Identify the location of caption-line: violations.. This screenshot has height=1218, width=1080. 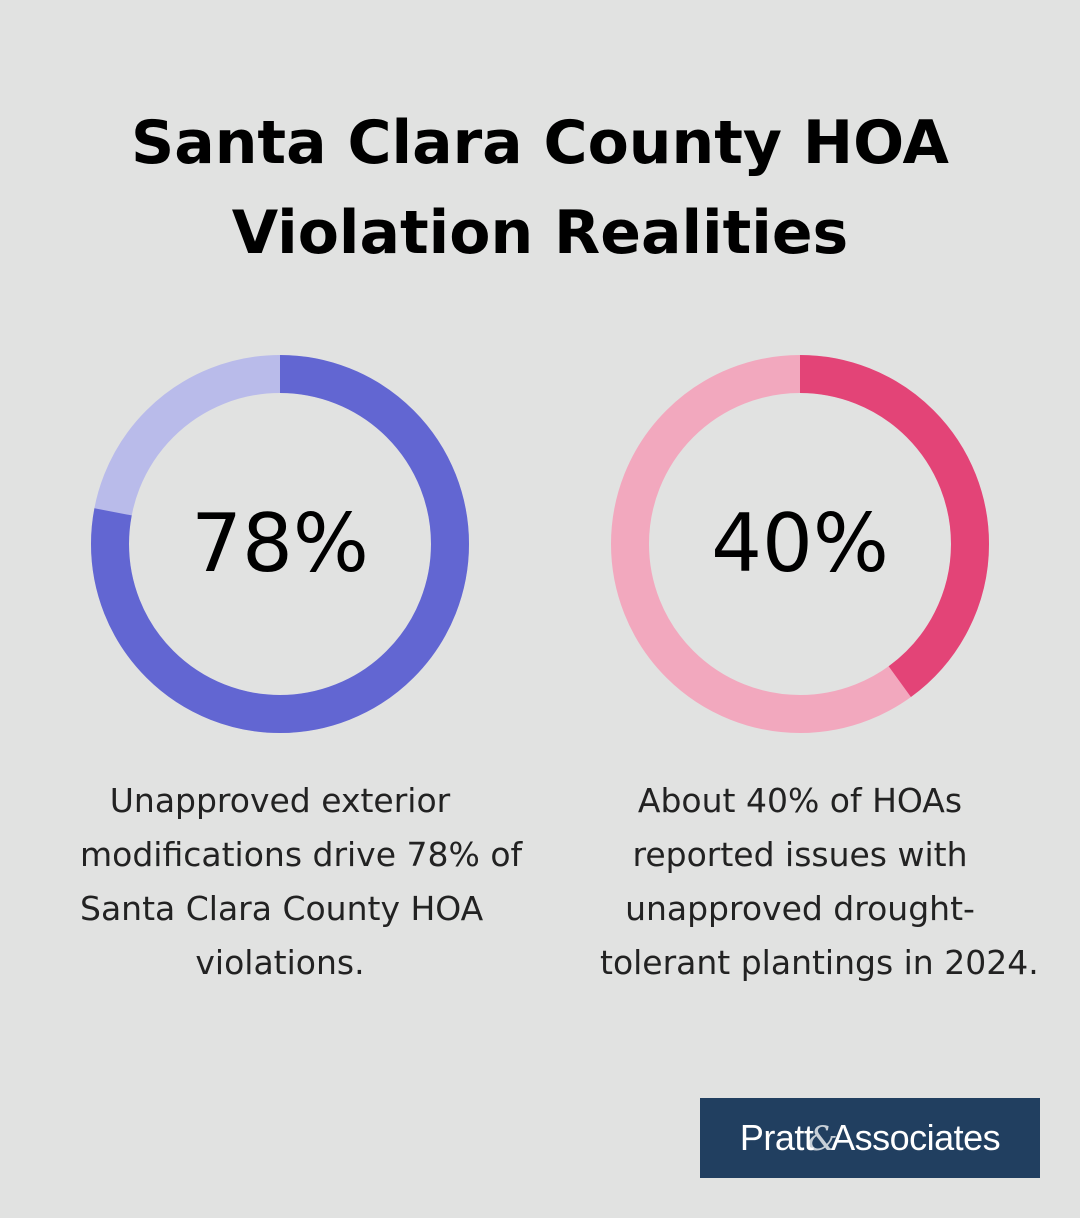
(280, 962).